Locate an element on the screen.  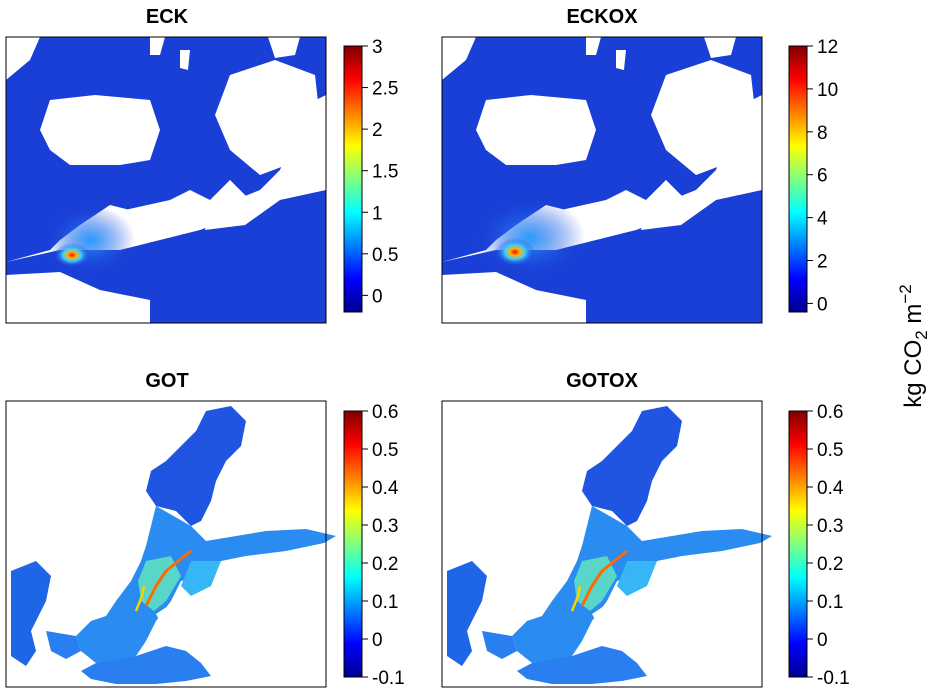
panel-title: ECKOX is located at coordinates (602, 17).